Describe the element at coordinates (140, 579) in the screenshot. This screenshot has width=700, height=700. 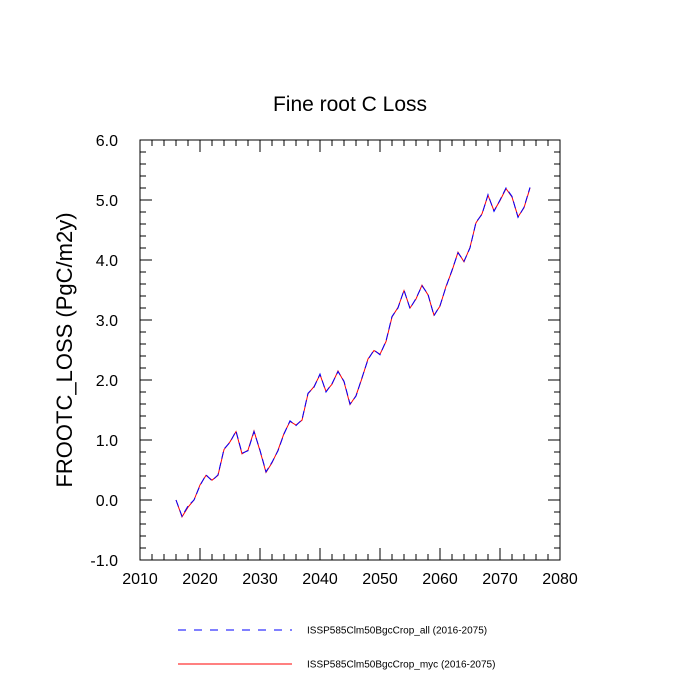
I see `x-tick-label: 2010` at that location.